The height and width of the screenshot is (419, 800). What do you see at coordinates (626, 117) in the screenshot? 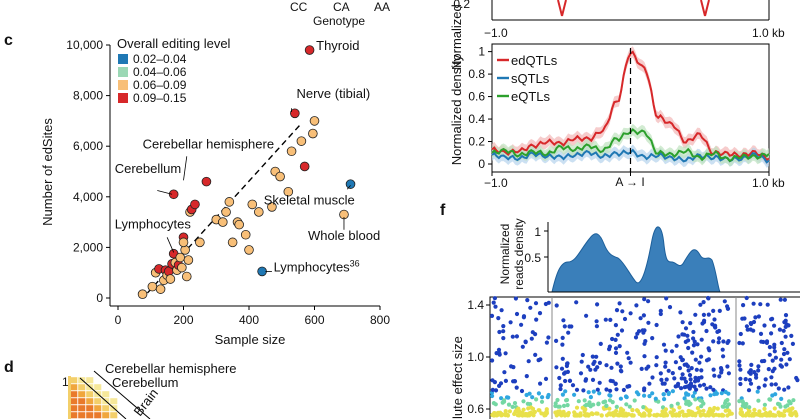
I see `panel-e-axes: 0 0.2 0.4 0.6 0.8 1 −1.0 1.0 kb` at bounding box center [626, 117].